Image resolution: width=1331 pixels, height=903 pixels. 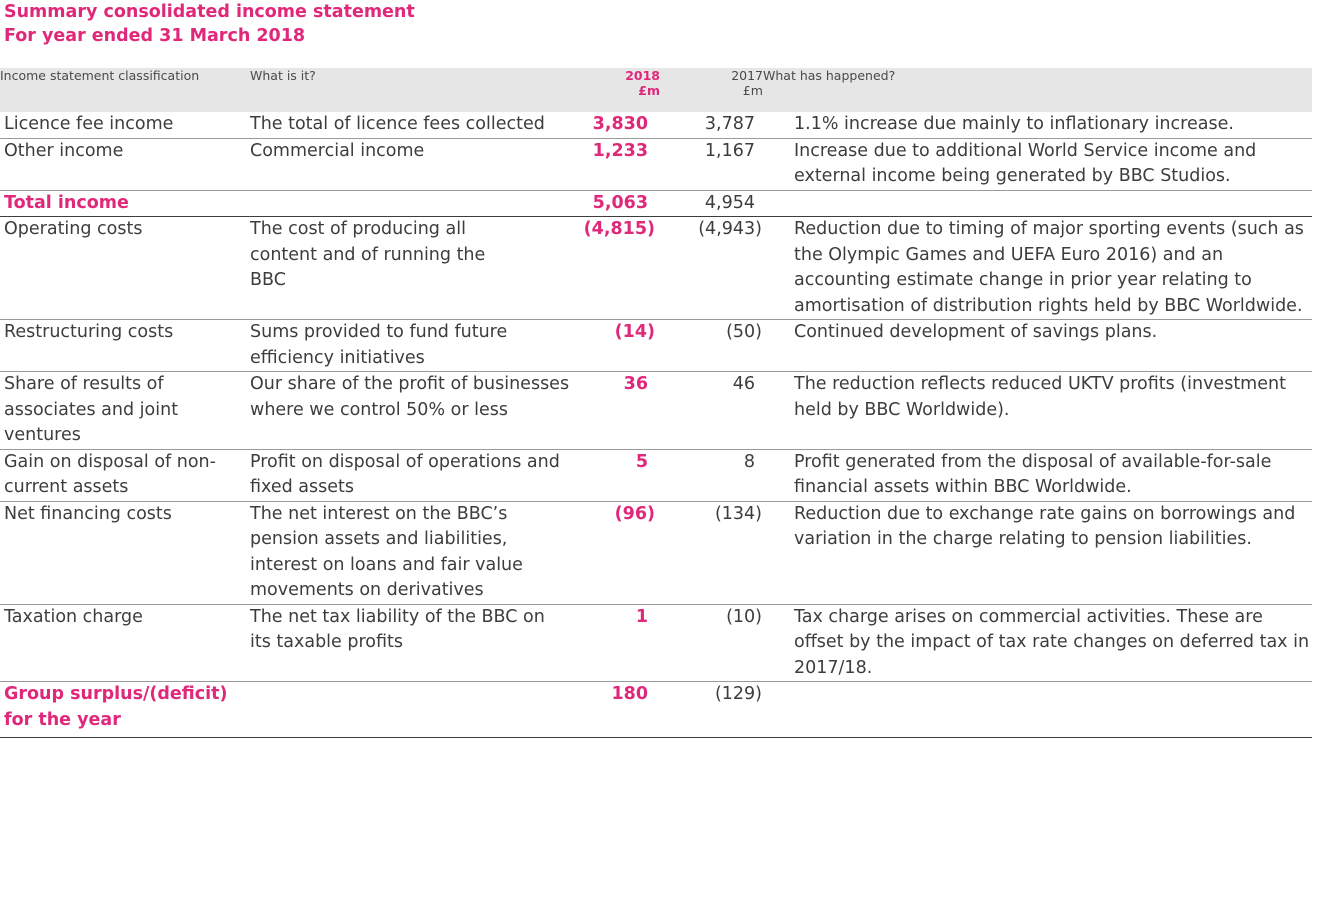 I want to click on row-value-2017: 1,167, so click(x=711, y=164).